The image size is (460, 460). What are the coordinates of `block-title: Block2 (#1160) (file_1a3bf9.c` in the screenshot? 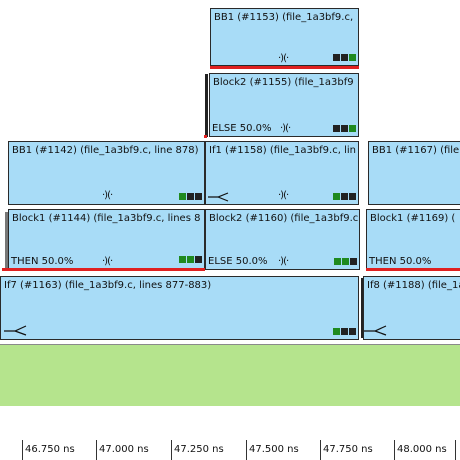 It's located at (284, 218).